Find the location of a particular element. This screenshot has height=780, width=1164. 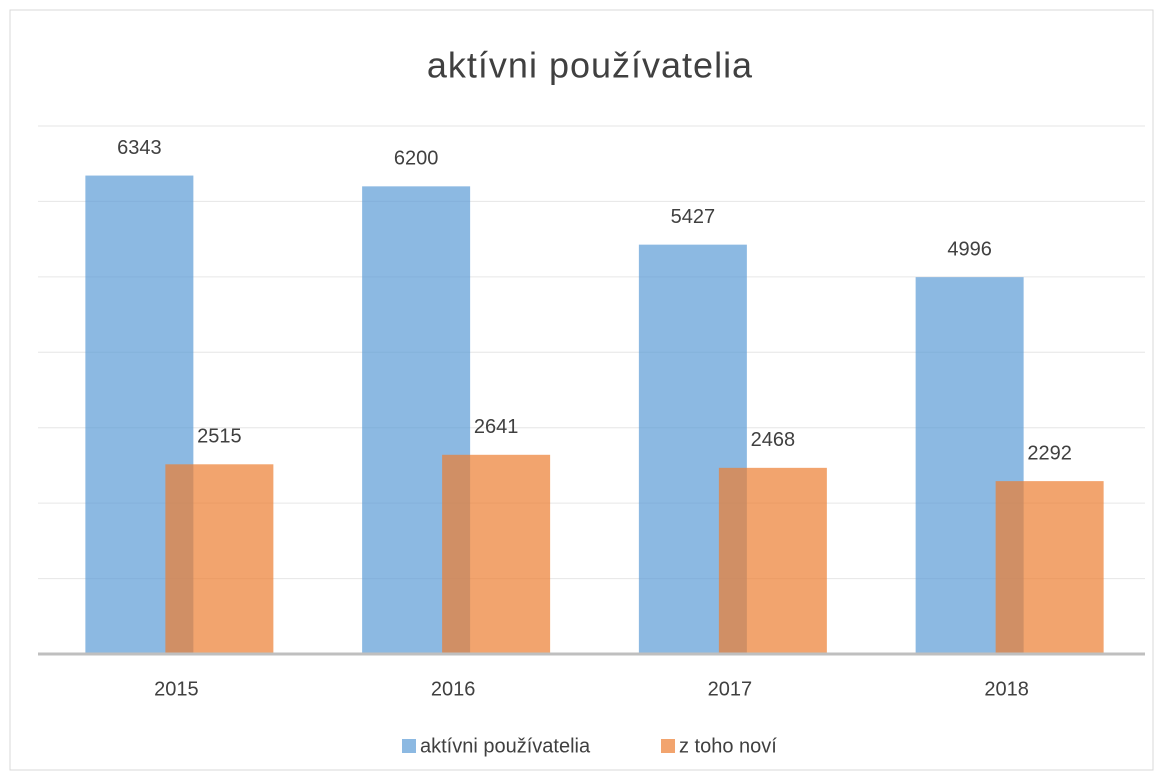

x-tick-label: 2018 is located at coordinates (1006, 689).